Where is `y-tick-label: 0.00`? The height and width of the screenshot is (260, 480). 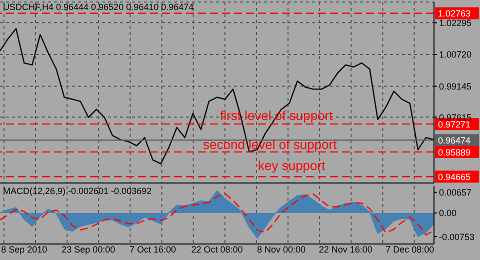
y-tick-label: 0.00 is located at coordinates (448, 213).